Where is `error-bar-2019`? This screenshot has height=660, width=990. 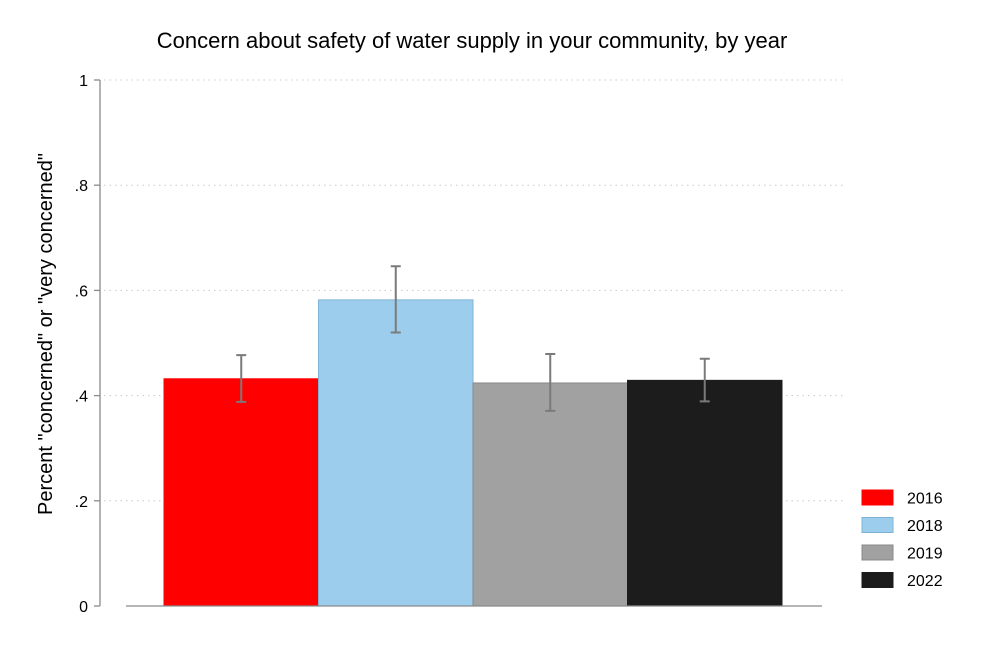
error-bar-2019 is located at coordinates (550, 382).